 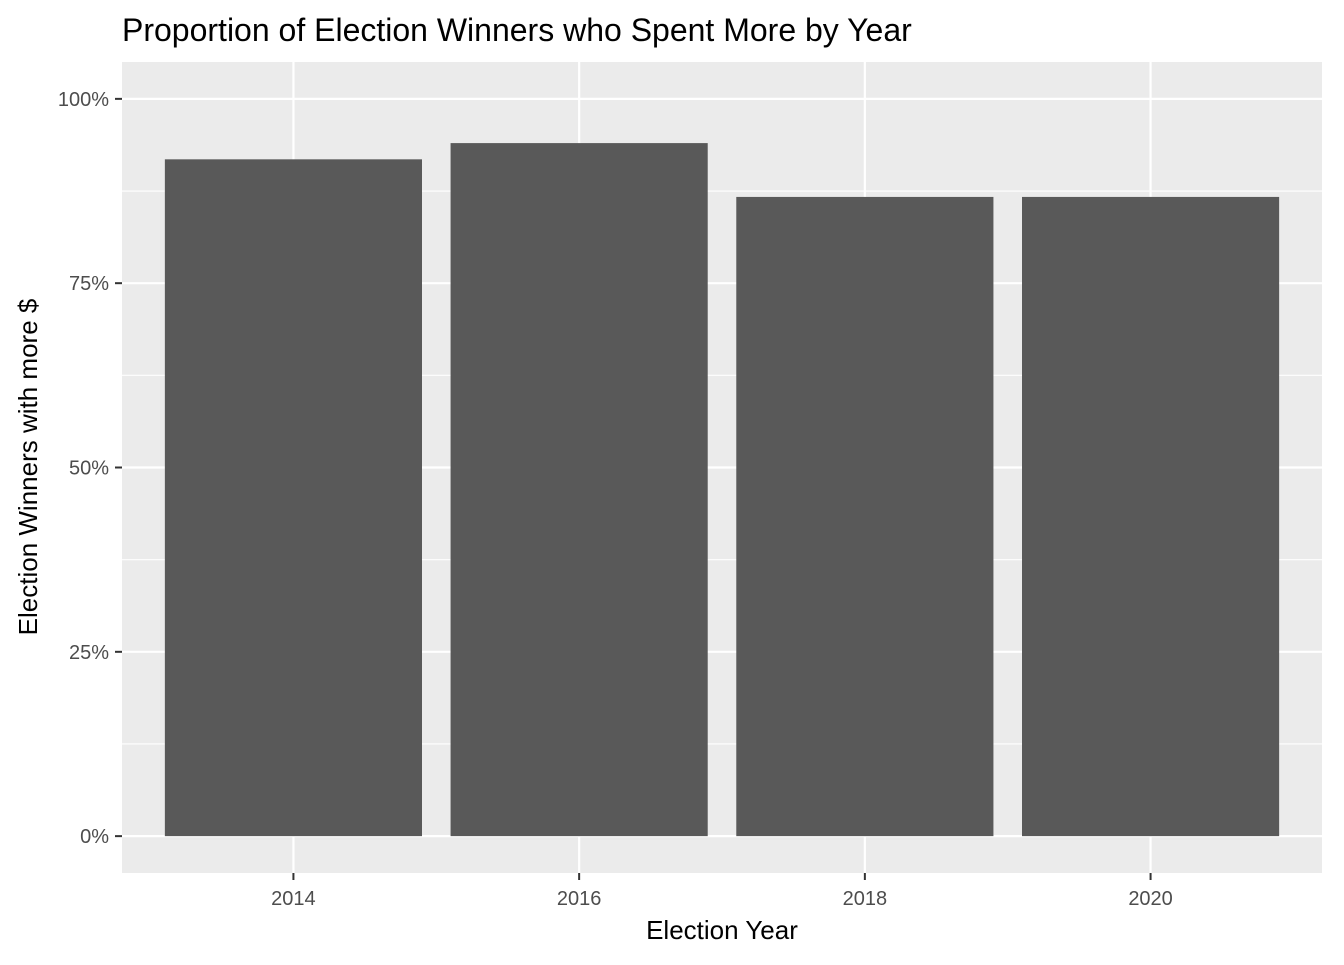 I want to click on y-tick-label: 25%, so click(x=89, y=653).